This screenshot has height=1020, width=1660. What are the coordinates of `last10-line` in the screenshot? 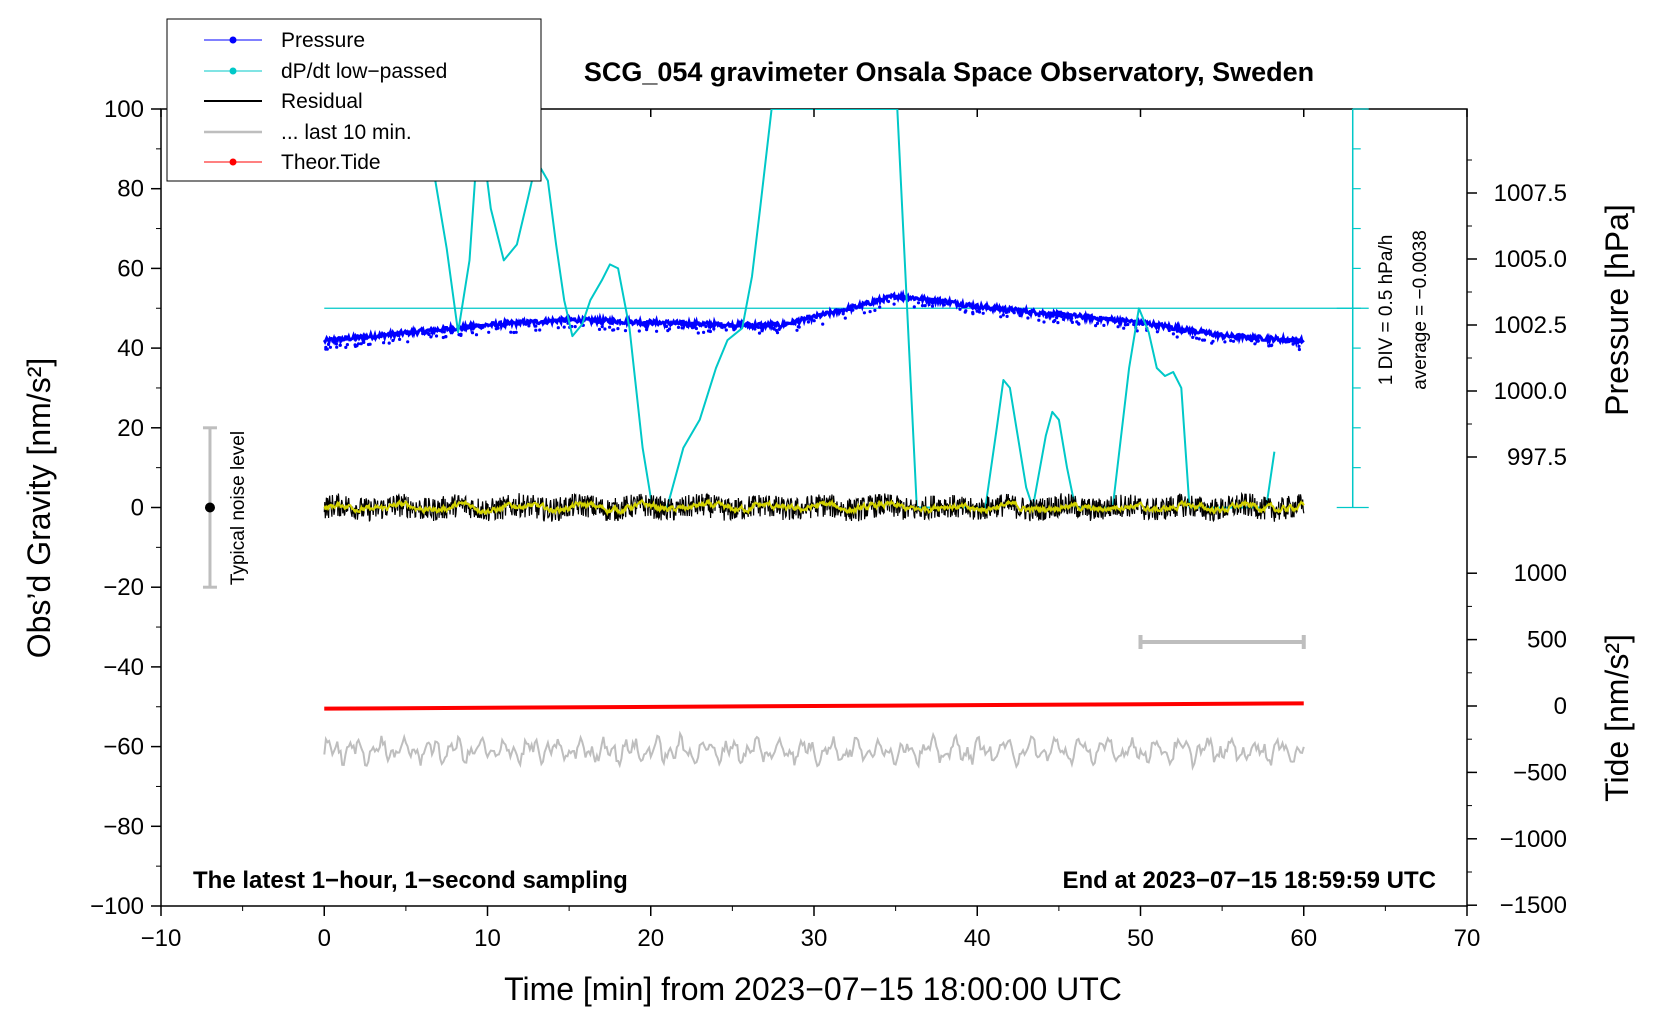 It's located at (814, 750).